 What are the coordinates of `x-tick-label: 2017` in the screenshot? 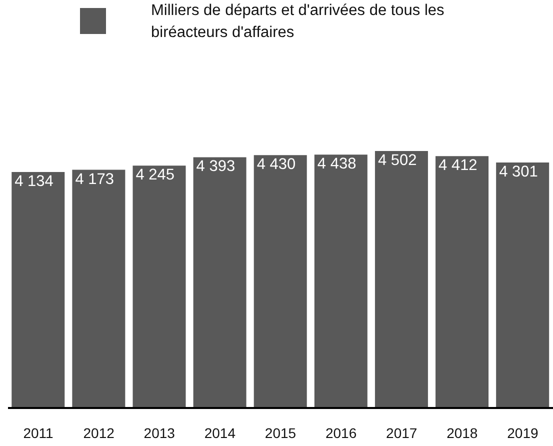 It's located at (402, 432).